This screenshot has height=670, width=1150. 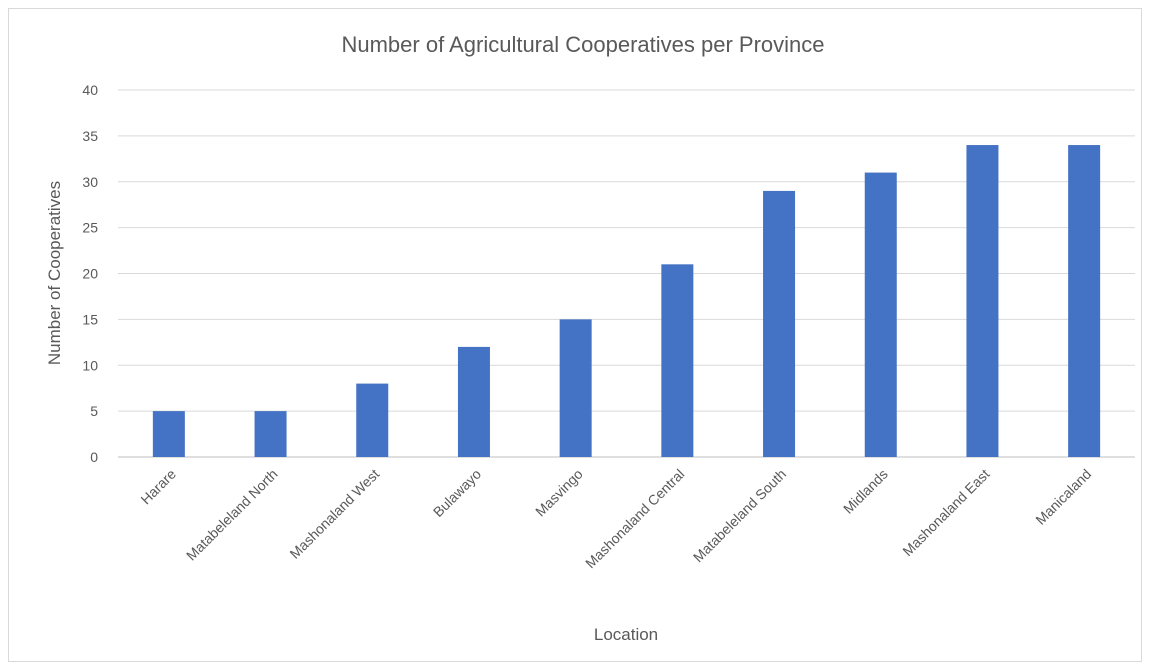 What do you see at coordinates (232, 515) in the screenshot?
I see `x-category-label: Matabeleland North` at bounding box center [232, 515].